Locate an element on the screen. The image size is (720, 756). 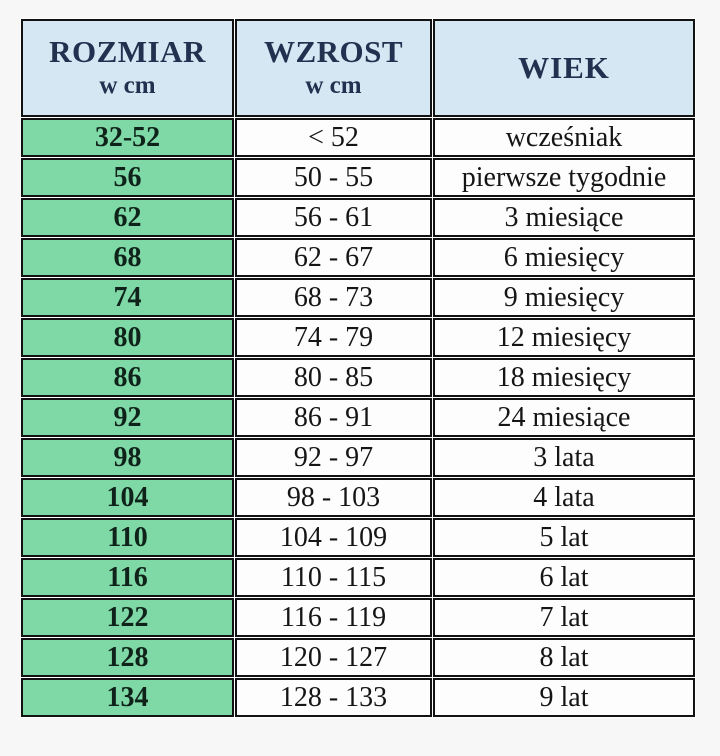
height-range-cell: 98 - 103 is located at coordinates (333, 497).